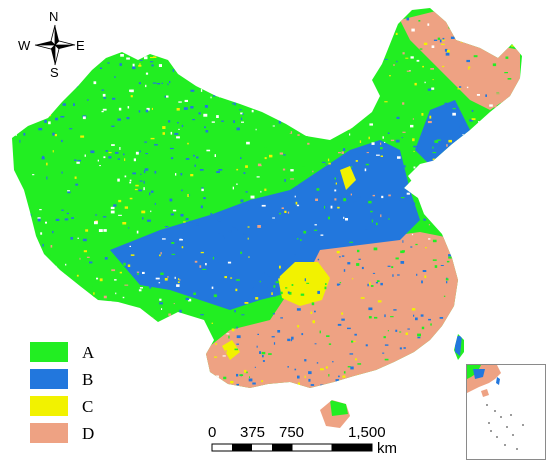  What do you see at coordinates (95, 434) in the screenshot?
I see `legend-item-d: D` at bounding box center [95, 434].